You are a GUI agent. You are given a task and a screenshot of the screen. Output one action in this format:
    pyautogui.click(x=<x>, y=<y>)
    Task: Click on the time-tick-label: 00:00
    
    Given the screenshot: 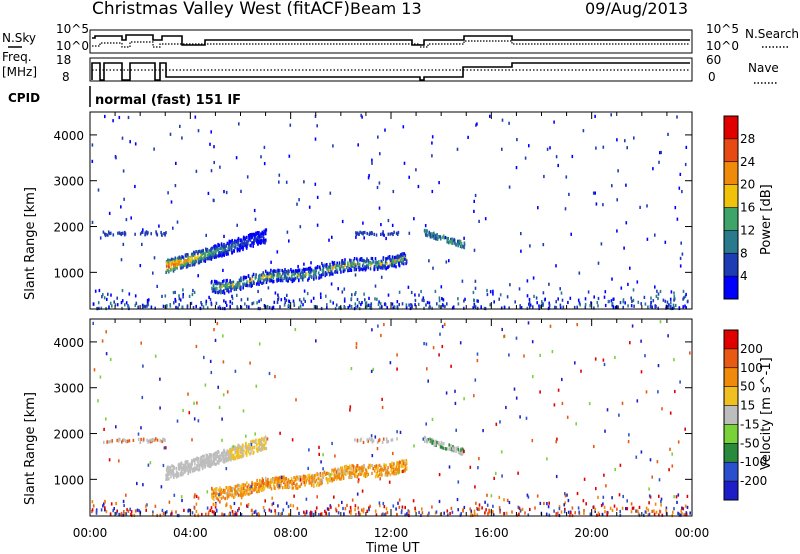 What is the action you would take?
    pyautogui.click(x=692, y=533)
    